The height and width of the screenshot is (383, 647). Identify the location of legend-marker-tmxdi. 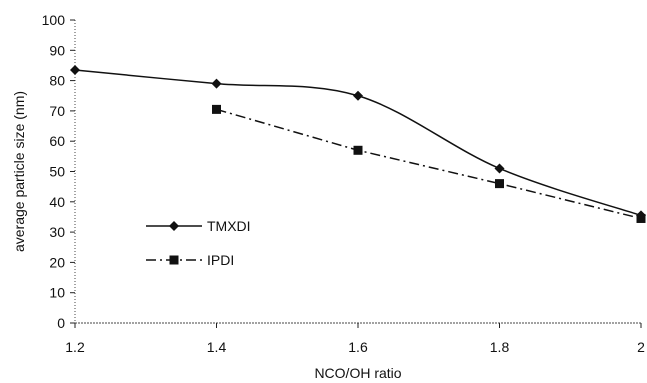
(174, 226).